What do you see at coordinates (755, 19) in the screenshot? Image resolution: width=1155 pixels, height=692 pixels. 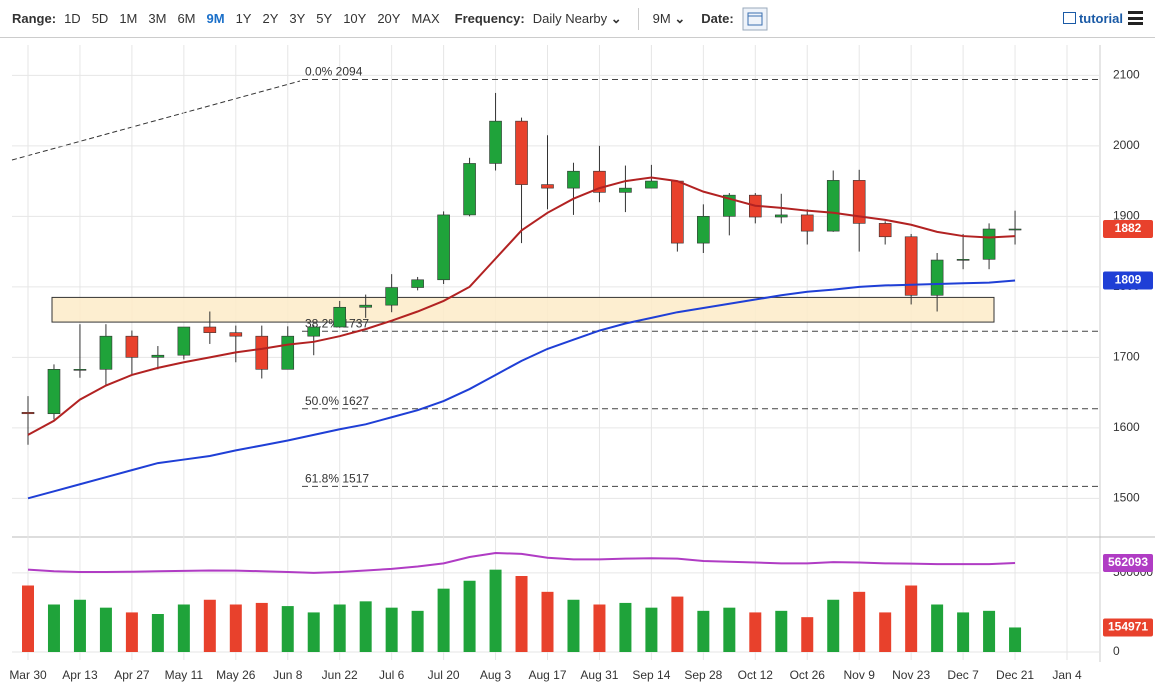 I see `calendar-button` at bounding box center [755, 19].